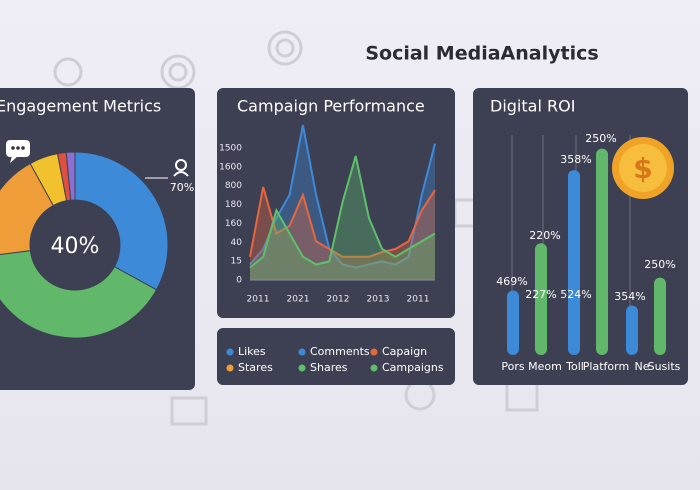  What do you see at coordinates (544, 235) in the screenshot?
I see `value-annotation: 220%` at bounding box center [544, 235].